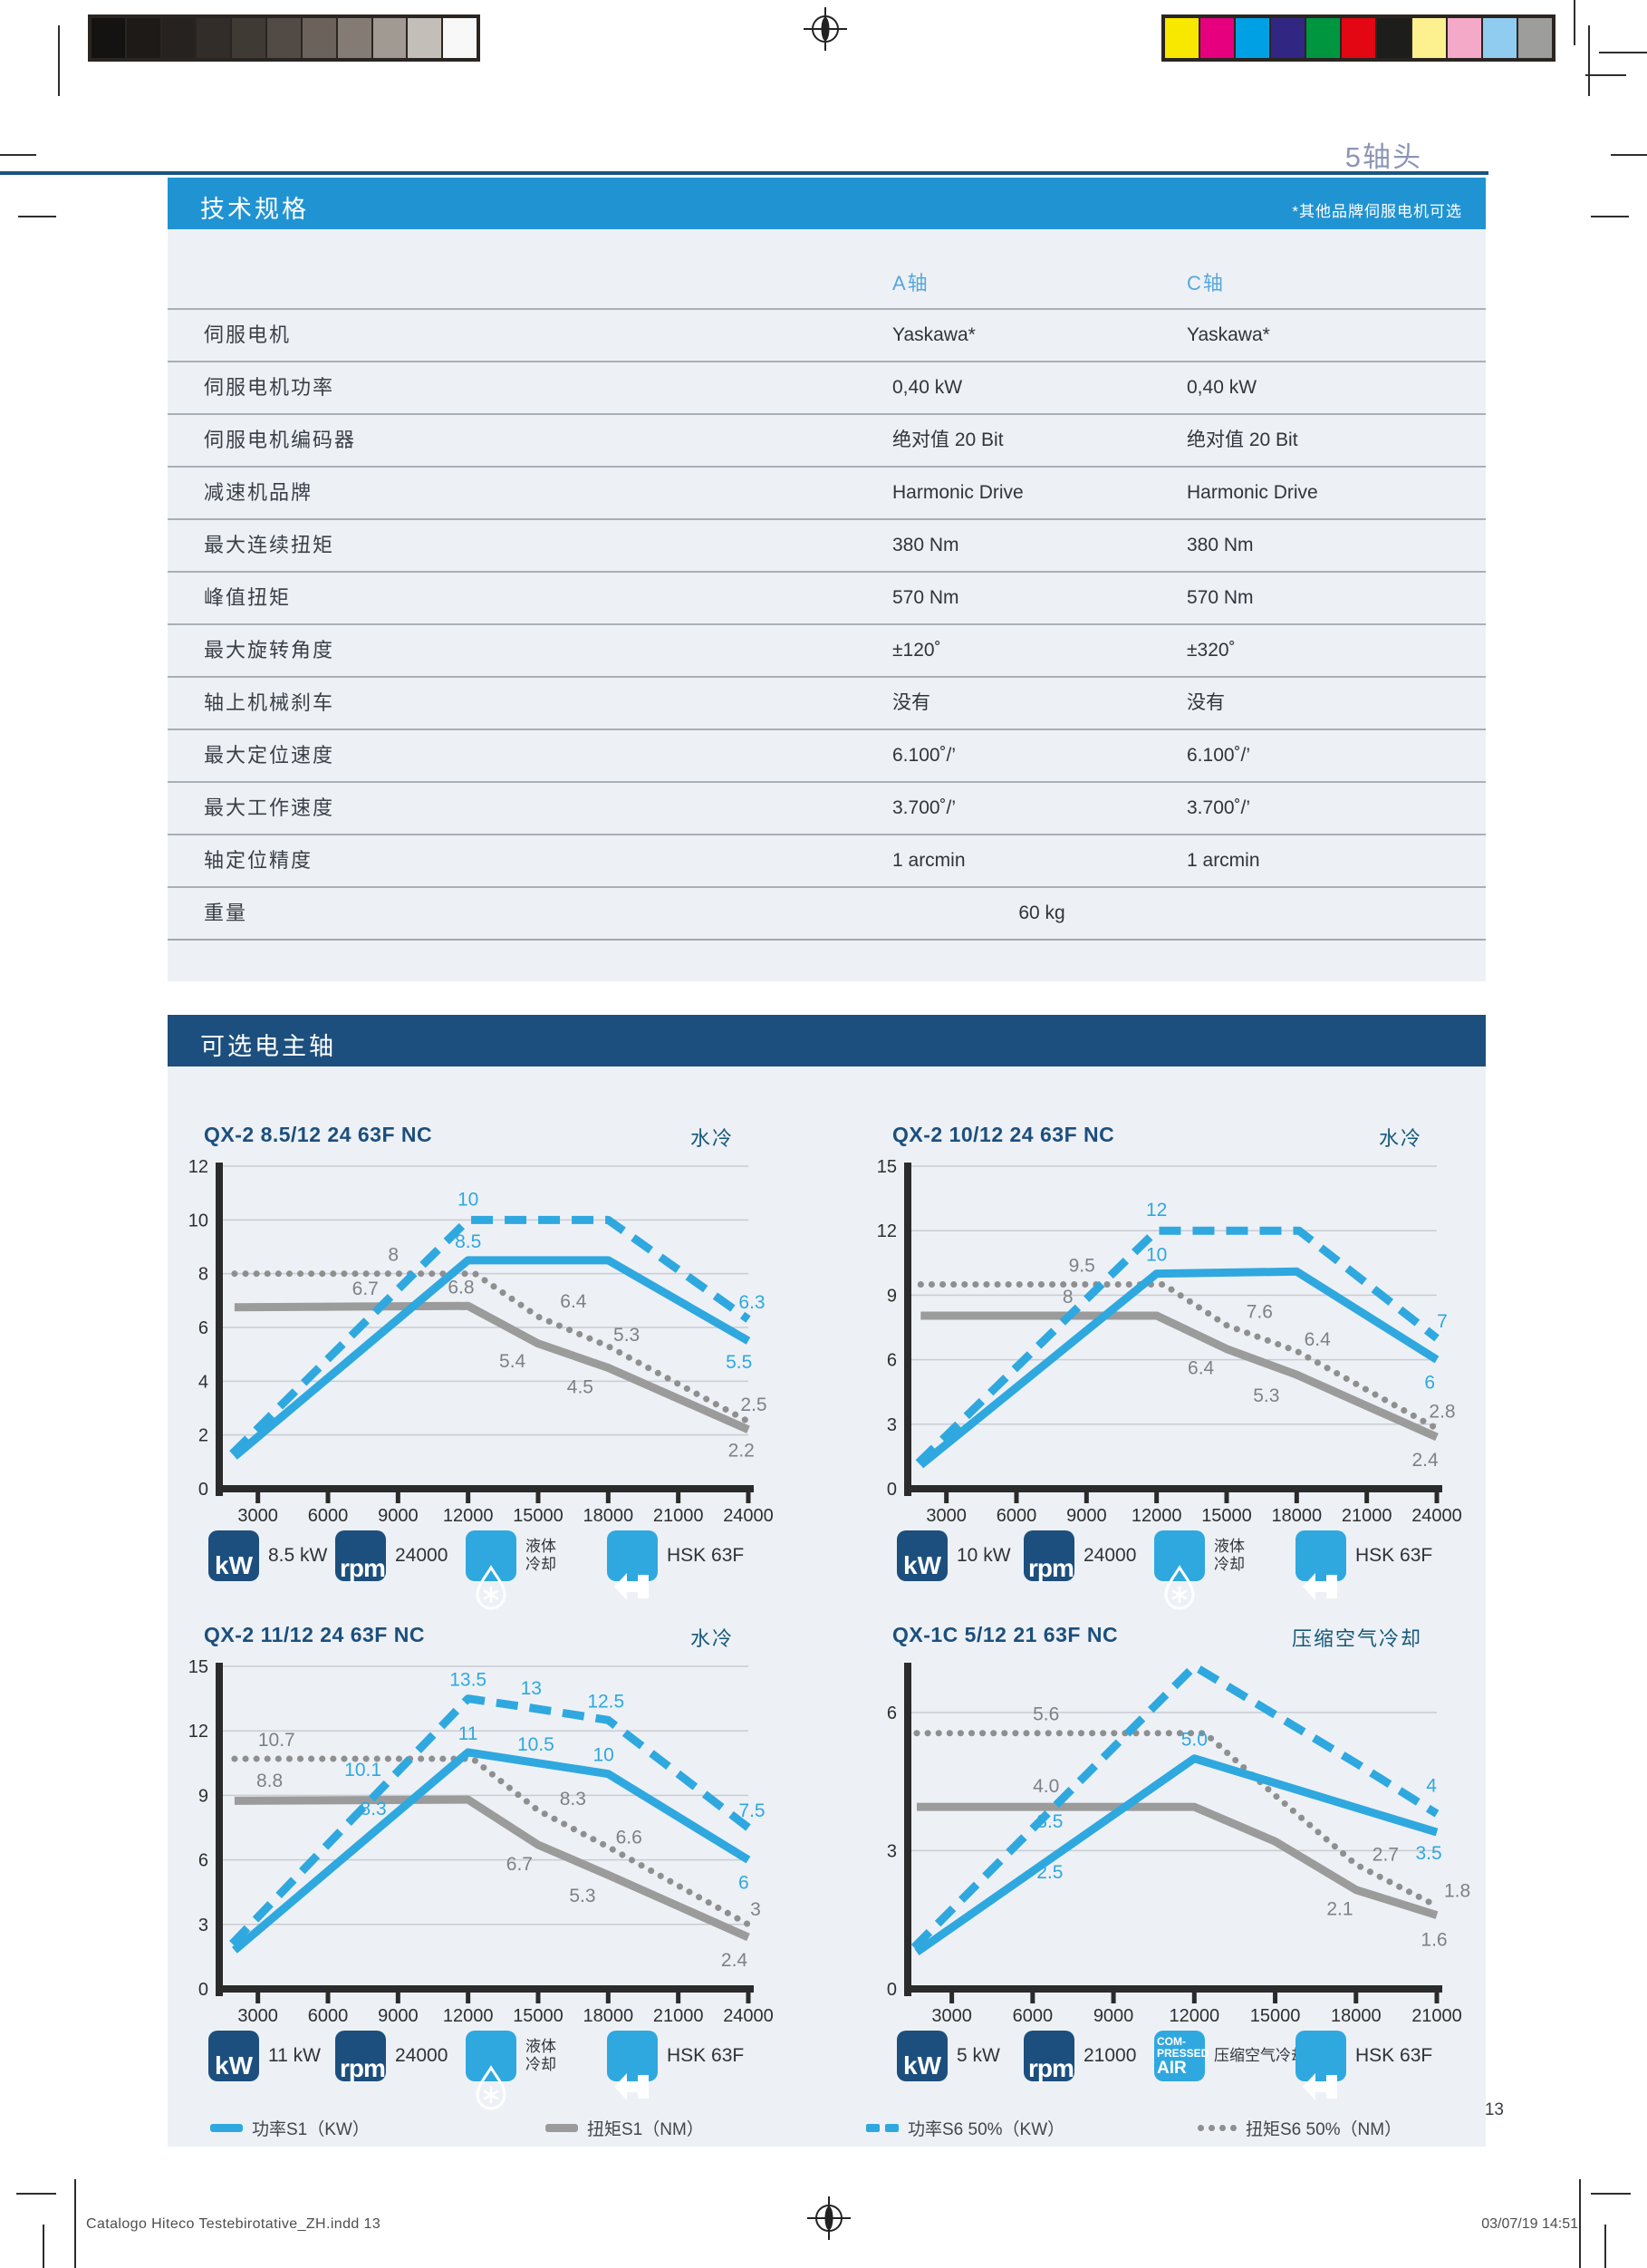 The width and height of the screenshot is (1647, 2268). What do you see at coordinates (632, 2065) in the screenshot?
I see `hsk-icon` at bounding box center [632, 2065].